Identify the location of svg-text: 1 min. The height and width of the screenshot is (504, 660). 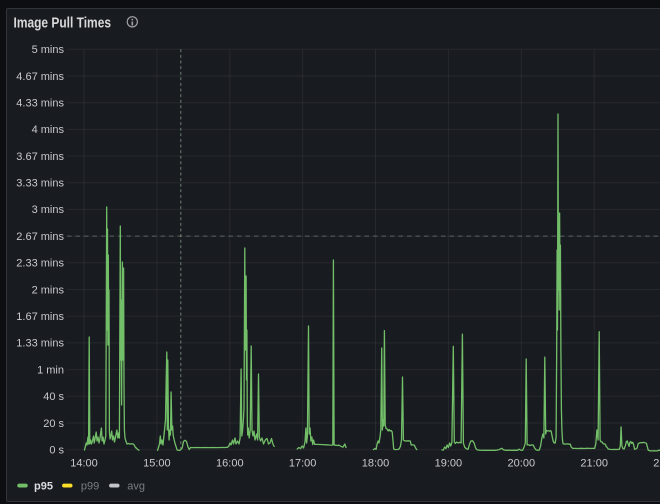
(50, 370).